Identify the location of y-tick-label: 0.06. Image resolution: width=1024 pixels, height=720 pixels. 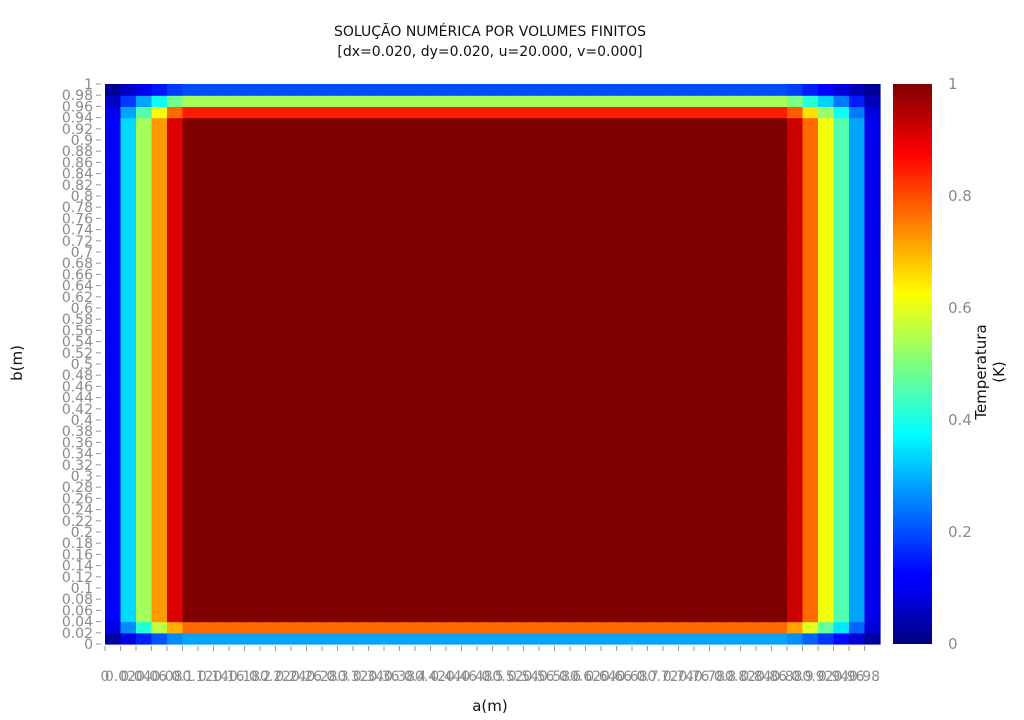
(77, 611).